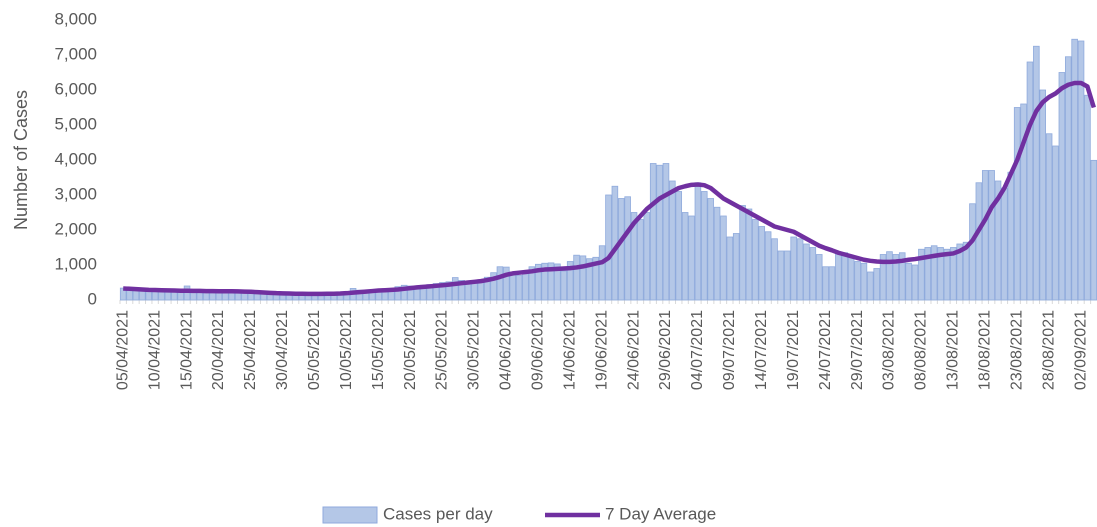 The image size is (1097, 527). I want to click on y-tick-label: 5,000, so click(75, 123).